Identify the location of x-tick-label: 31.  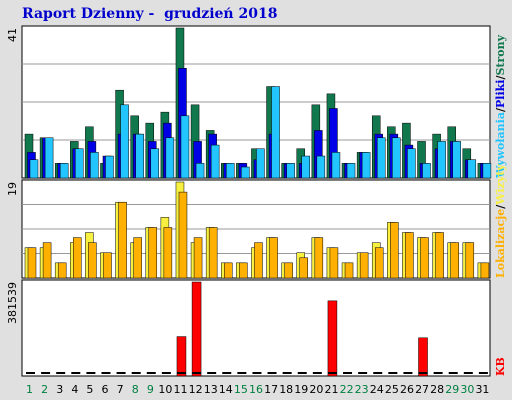
(482, 389).